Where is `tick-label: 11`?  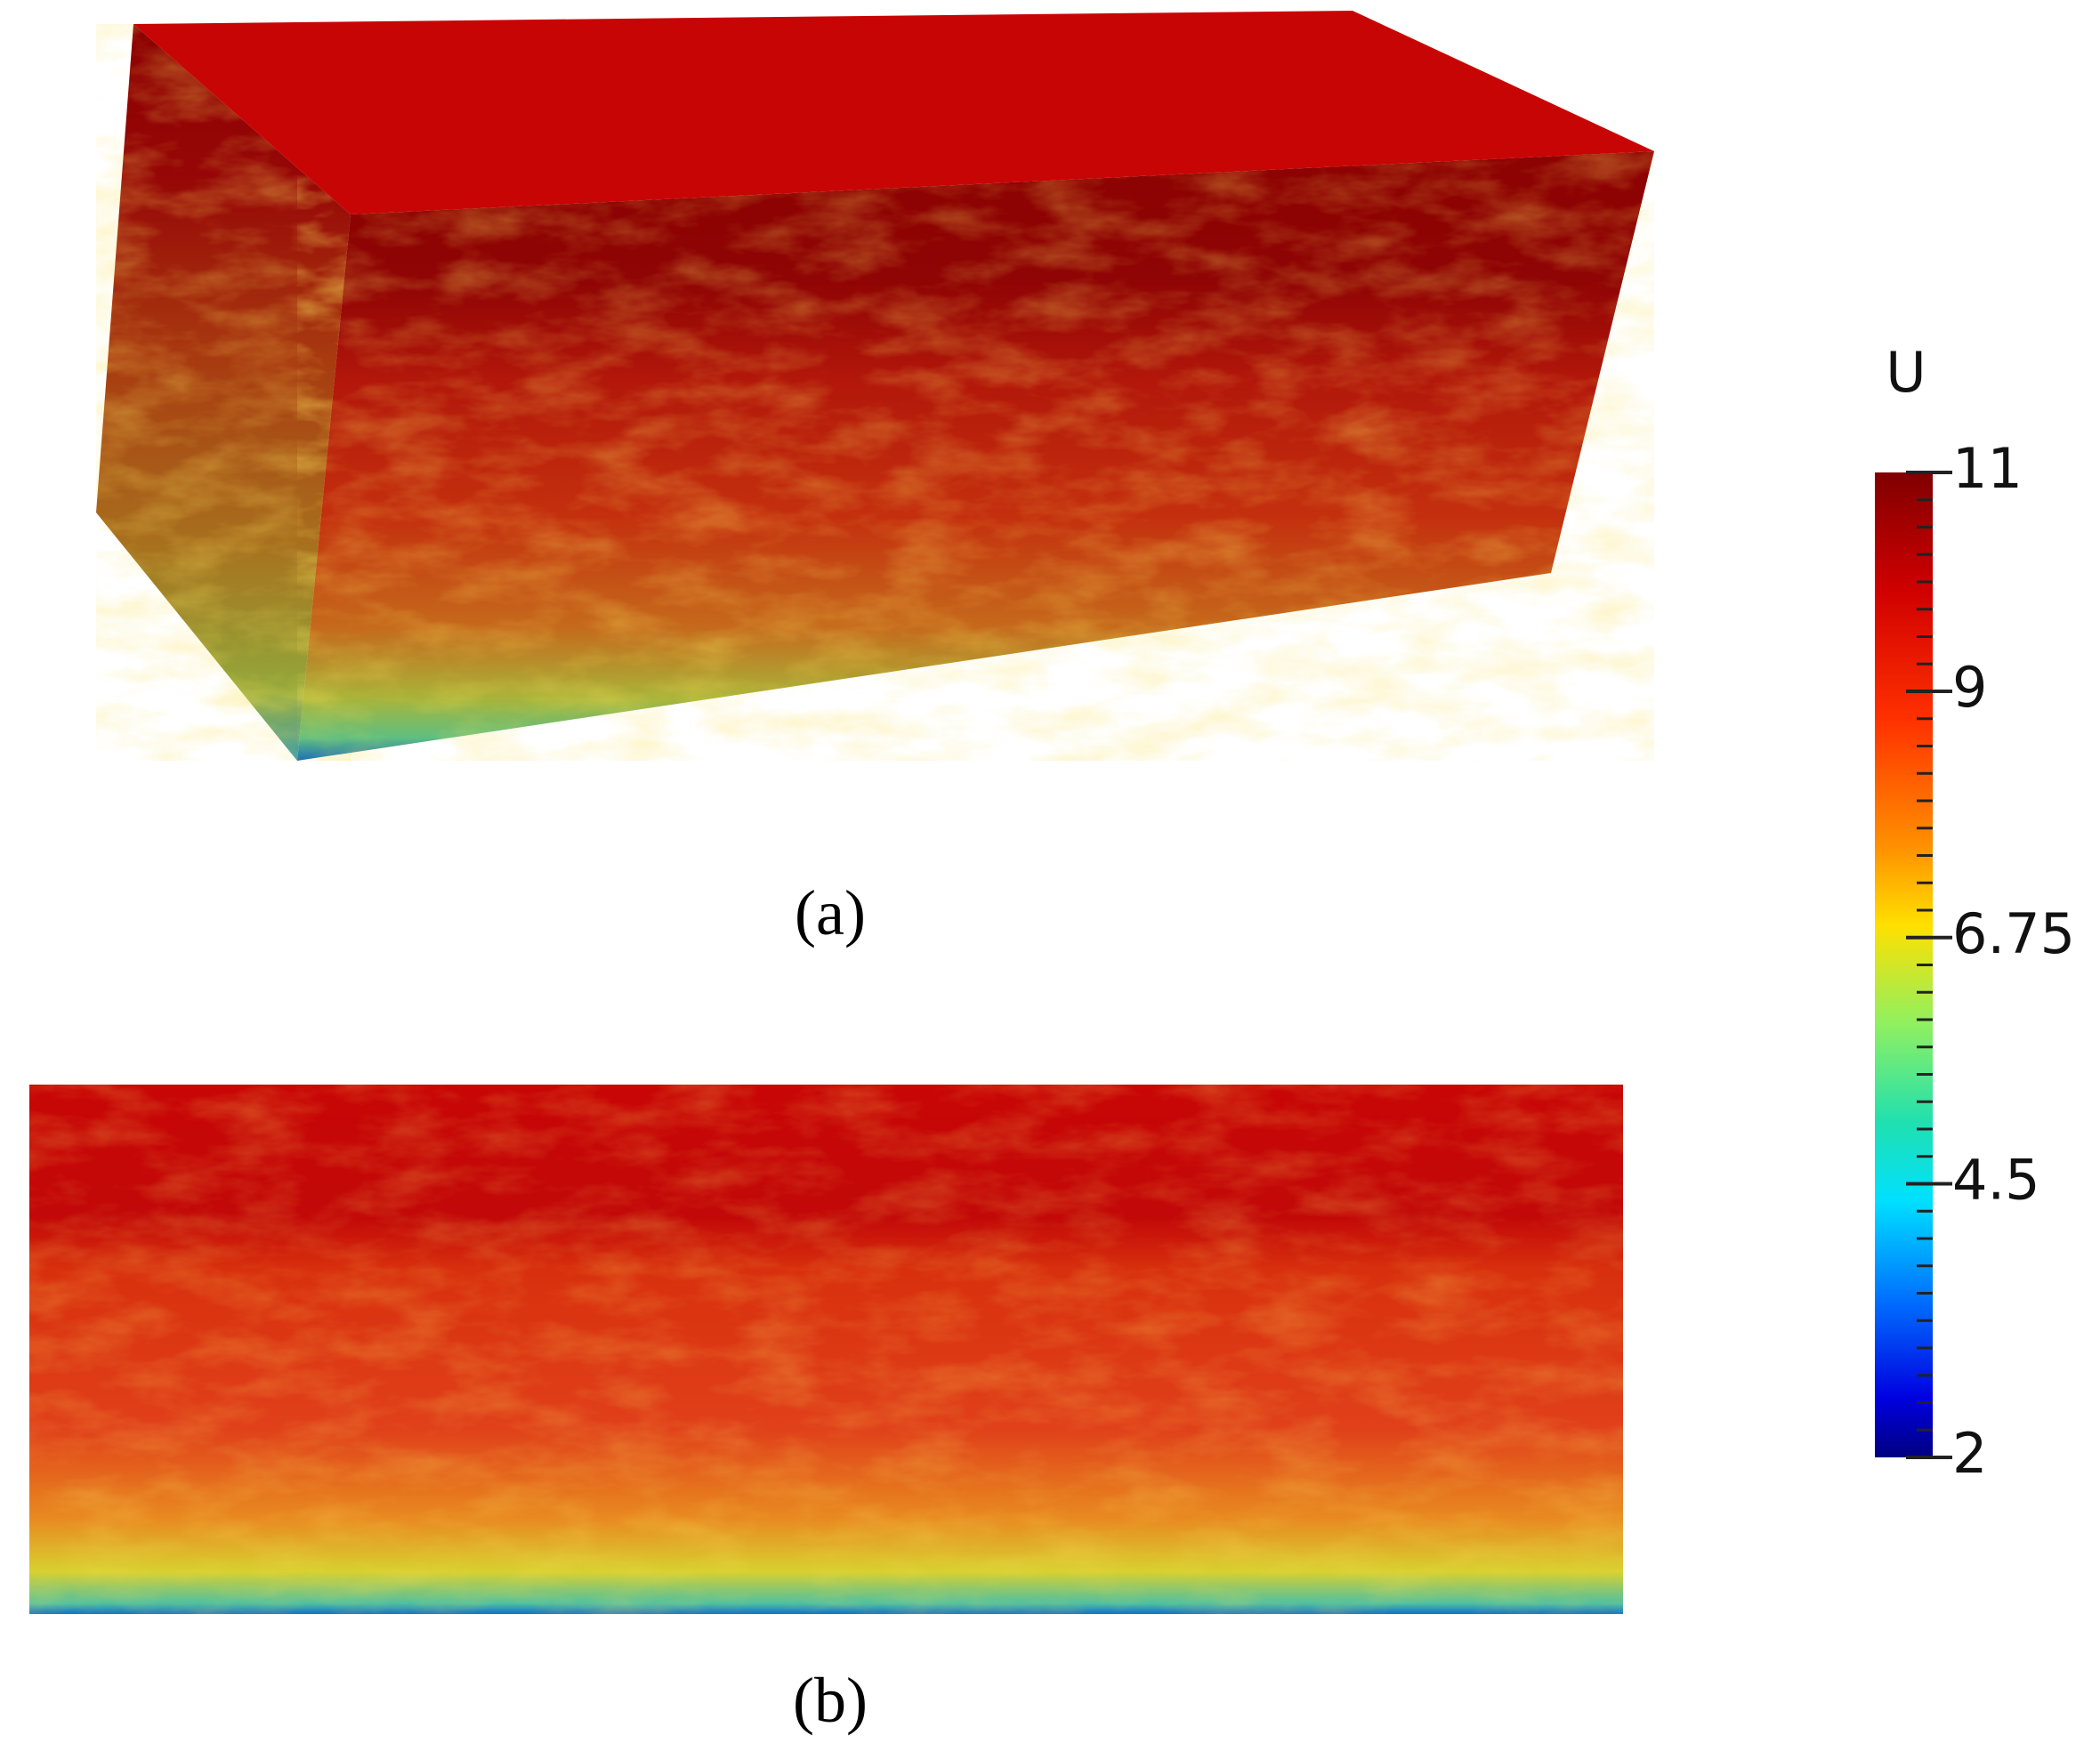
tick-label: 11 is located at coordinates (1987, 468).